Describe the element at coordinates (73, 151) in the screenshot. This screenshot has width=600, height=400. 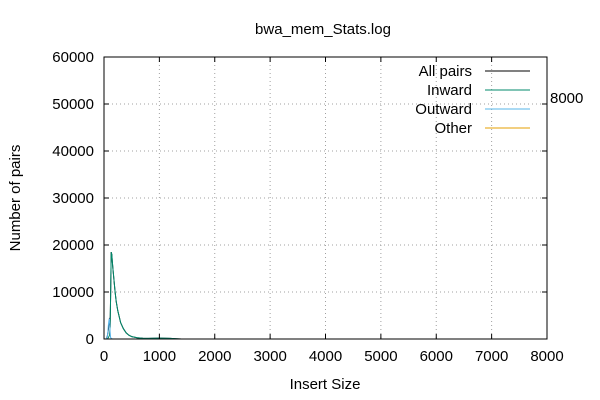
I see `y-tick-label: 40000` at that location.